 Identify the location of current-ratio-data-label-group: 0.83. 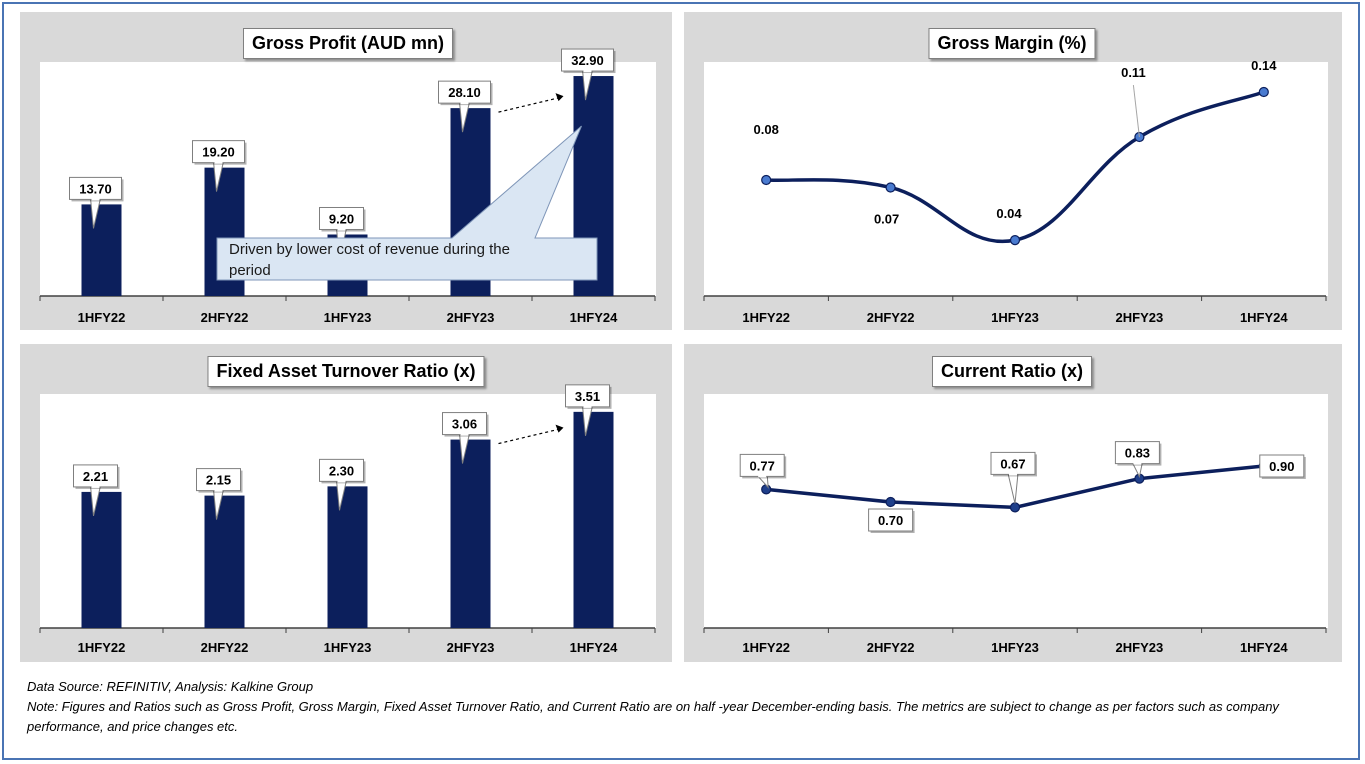
(1138, 460).